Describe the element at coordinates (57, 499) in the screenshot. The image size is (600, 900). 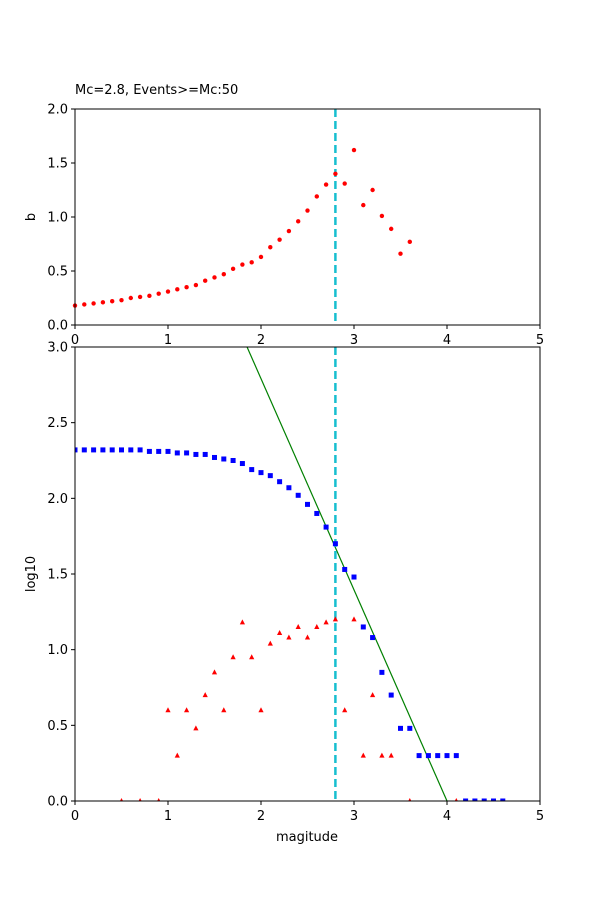
I see `bottom-y-tick-label: 2.0` at that location.